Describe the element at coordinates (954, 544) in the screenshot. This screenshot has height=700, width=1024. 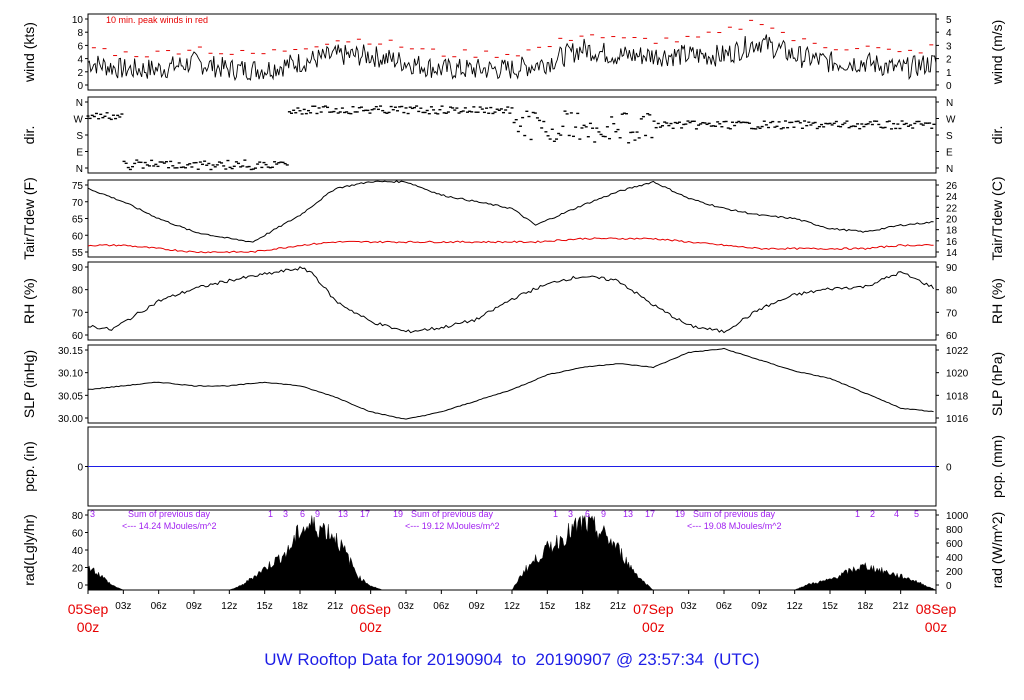
I see `right-tick-label-radiation: 600` at that location.